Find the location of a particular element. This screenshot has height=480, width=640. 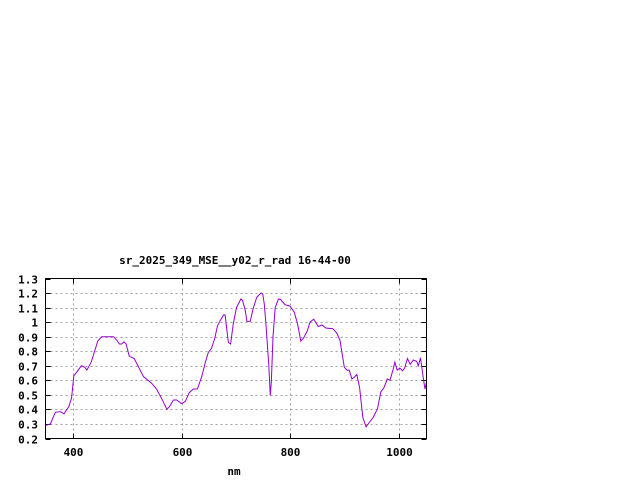

x-tick-label: 400 is located at coordinates (74, 452).